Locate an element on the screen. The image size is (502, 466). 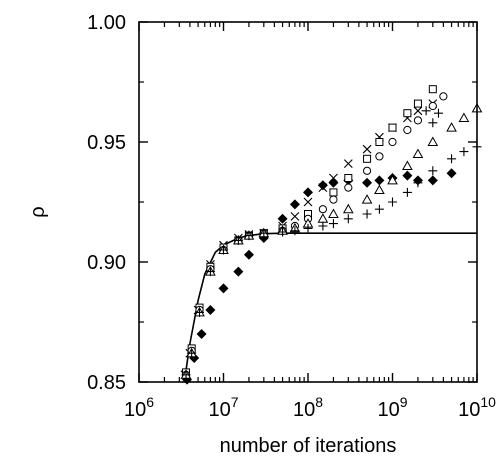
x-tick-label-exponent: 9 is located at coordinates (404, 402).